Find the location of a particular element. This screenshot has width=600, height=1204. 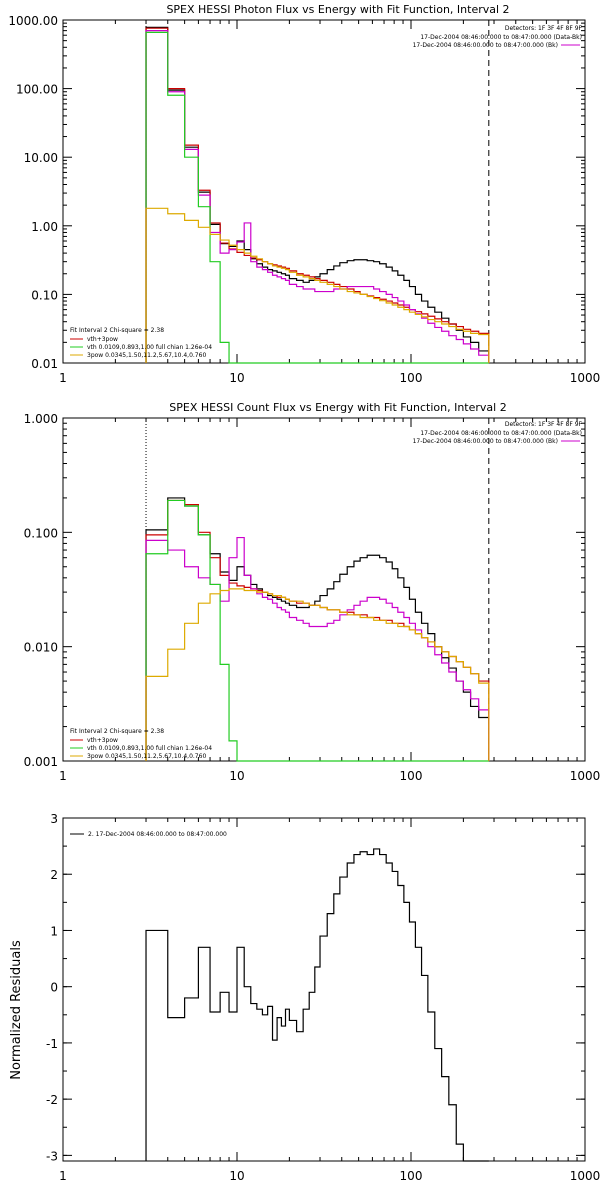

y-tick-label: 0 is located at coordinates (54, 988).